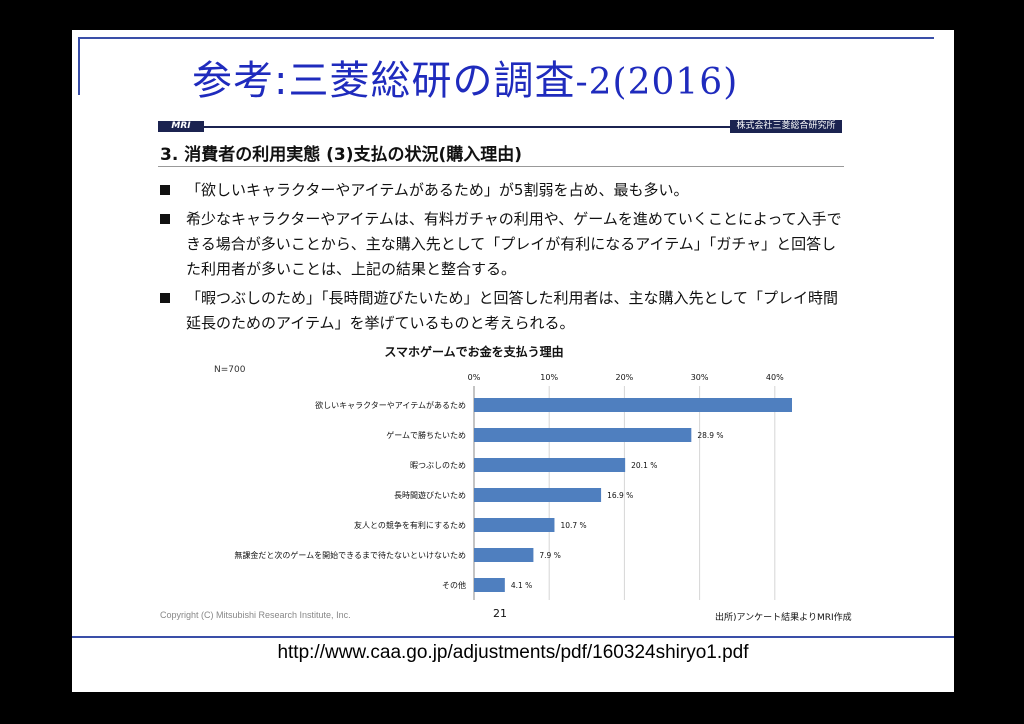  What do you see at coordinates (775, 377) in the screenshot?
I see `x-tick-label: 40%` at bounding box center [775, 377].